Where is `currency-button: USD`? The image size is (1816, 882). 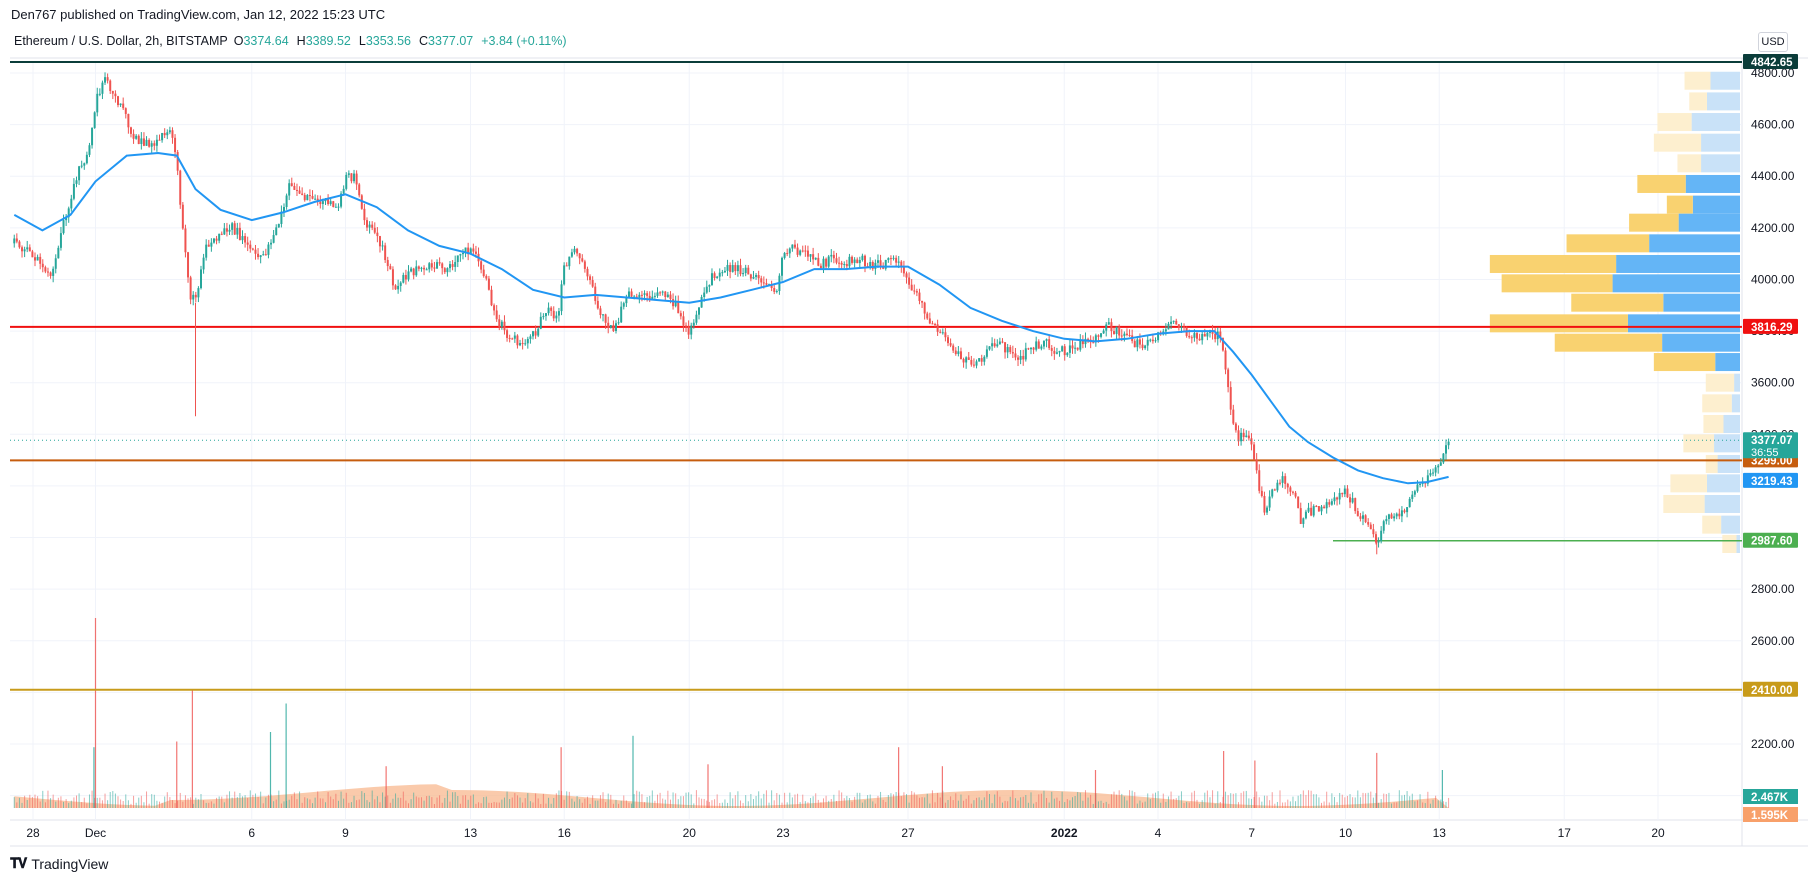 currency-button: USD is located at coordinates (1773, 42).